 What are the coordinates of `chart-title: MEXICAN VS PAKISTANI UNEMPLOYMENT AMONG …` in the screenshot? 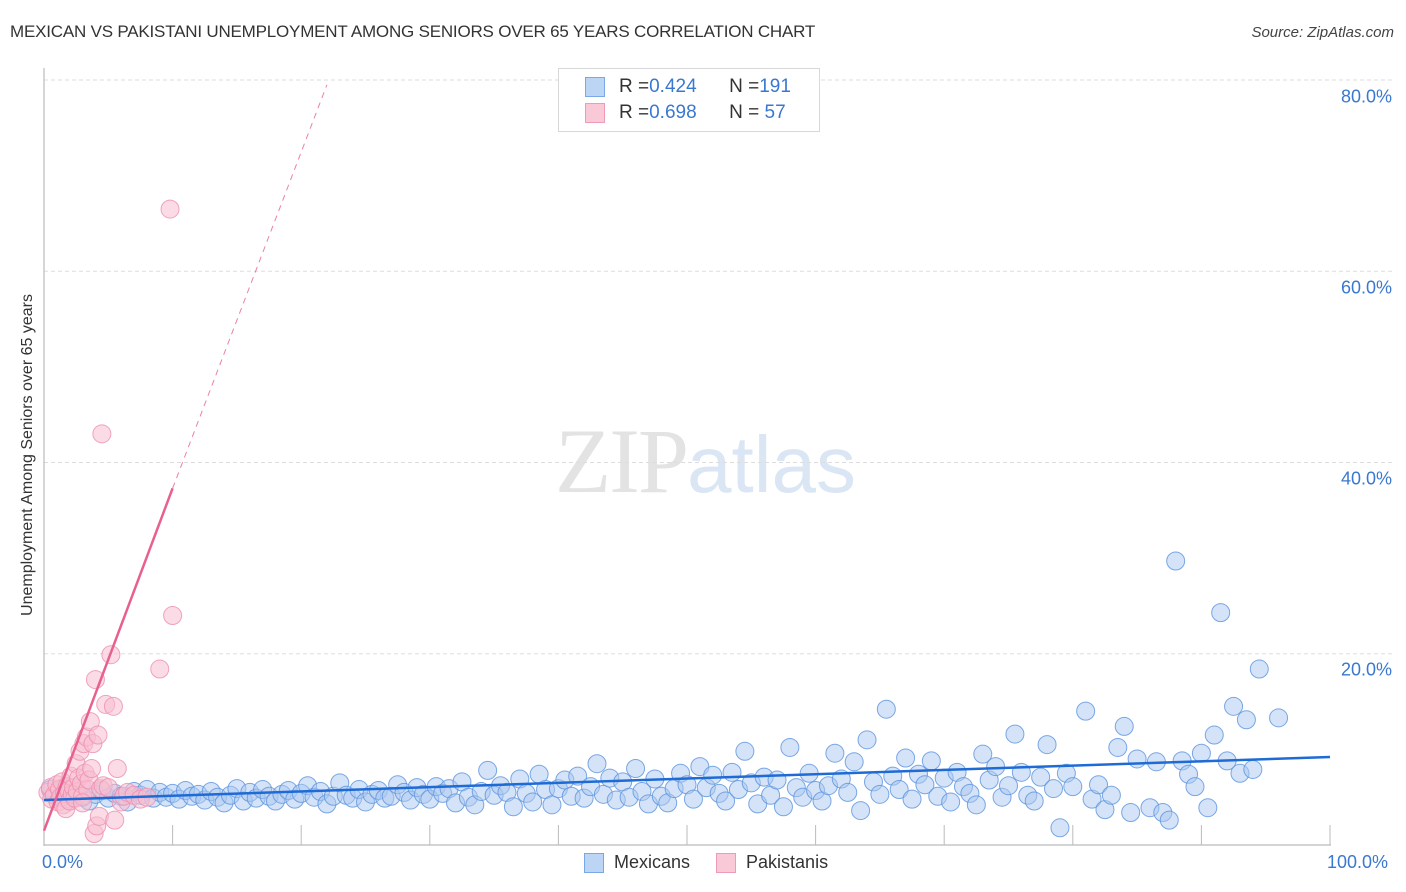 It's located at (413, 31).